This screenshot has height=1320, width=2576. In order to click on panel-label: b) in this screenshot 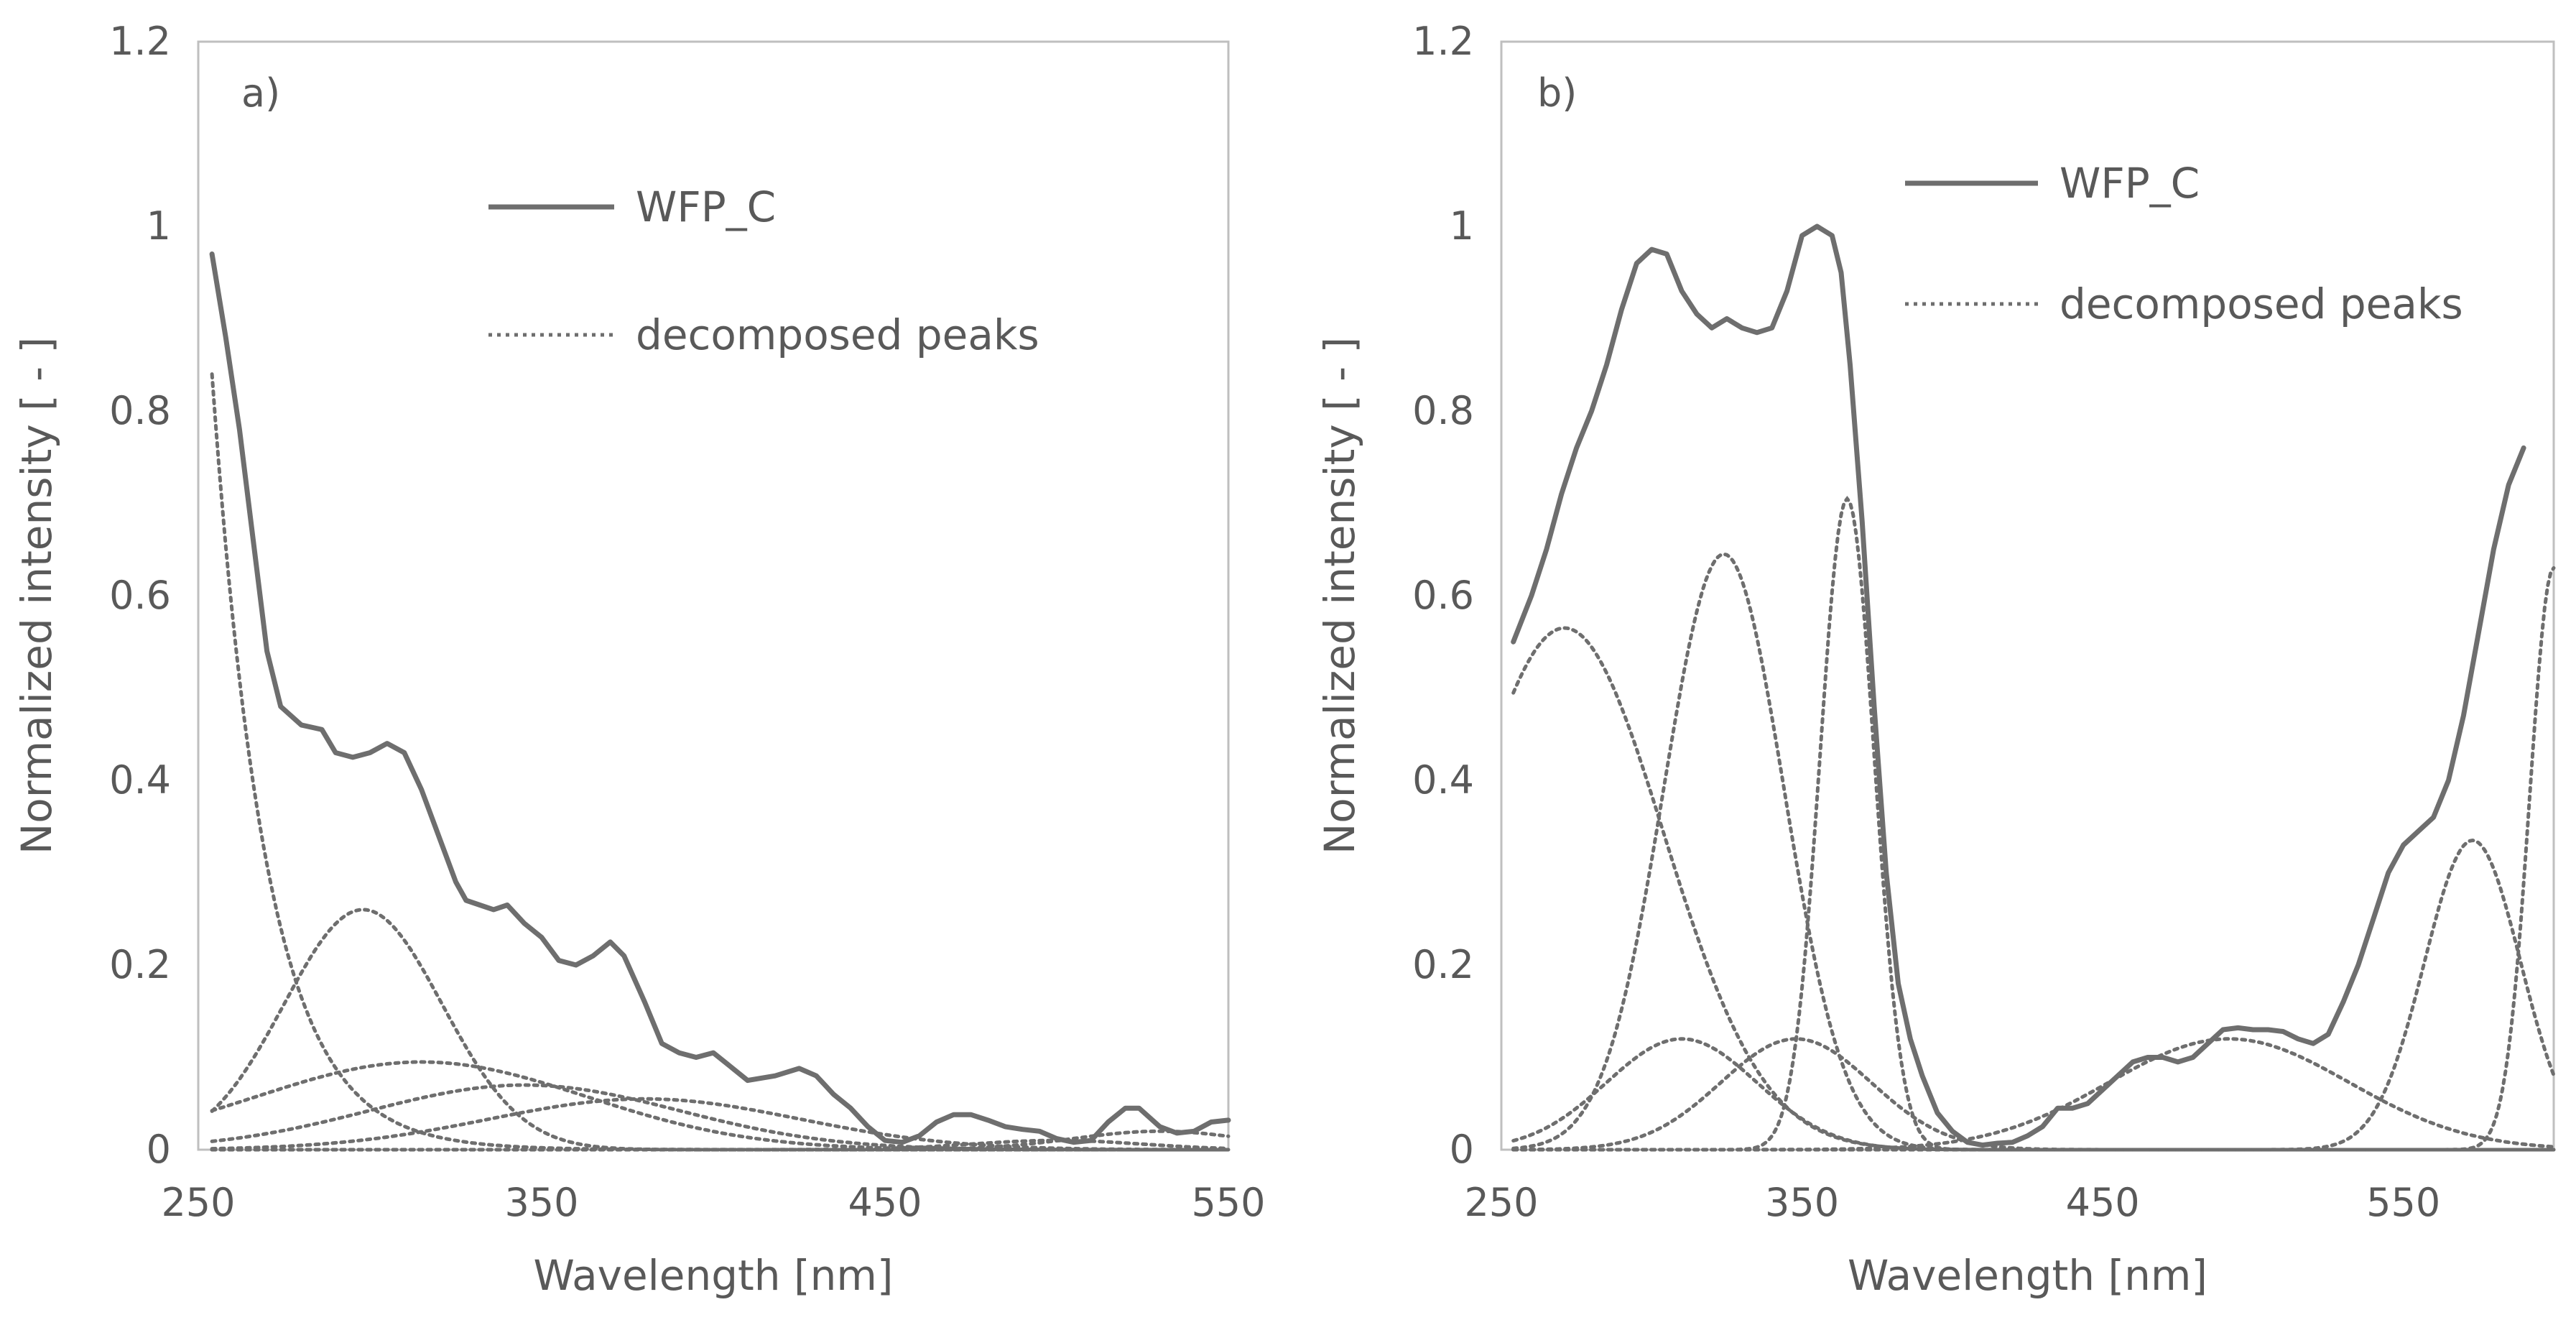, I will do `click(1557, 93)`.